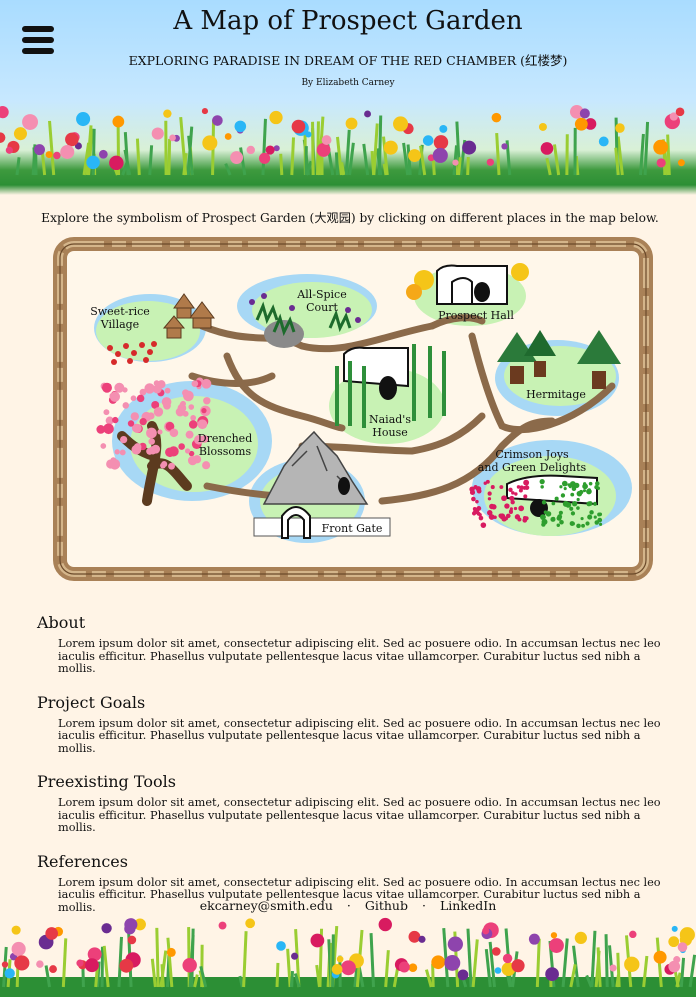 The width and height of the screenshot is (696, 997). What do you see at coordinates (390, 386) in the screenshot?
I see `bamboo-house-icon` at bounding box center [390, 386].